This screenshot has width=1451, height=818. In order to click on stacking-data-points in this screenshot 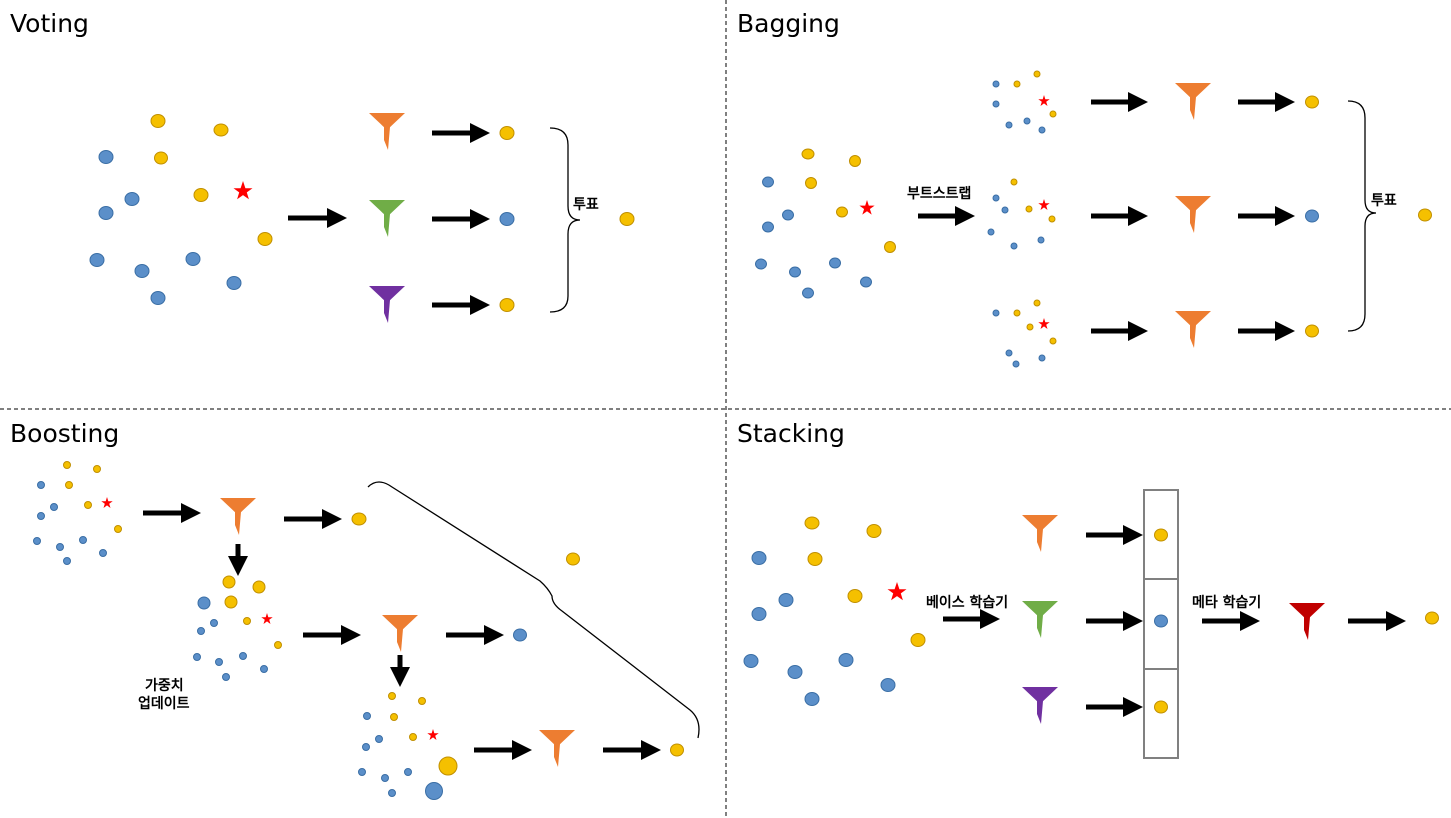, I will do `click(834, 611)`.